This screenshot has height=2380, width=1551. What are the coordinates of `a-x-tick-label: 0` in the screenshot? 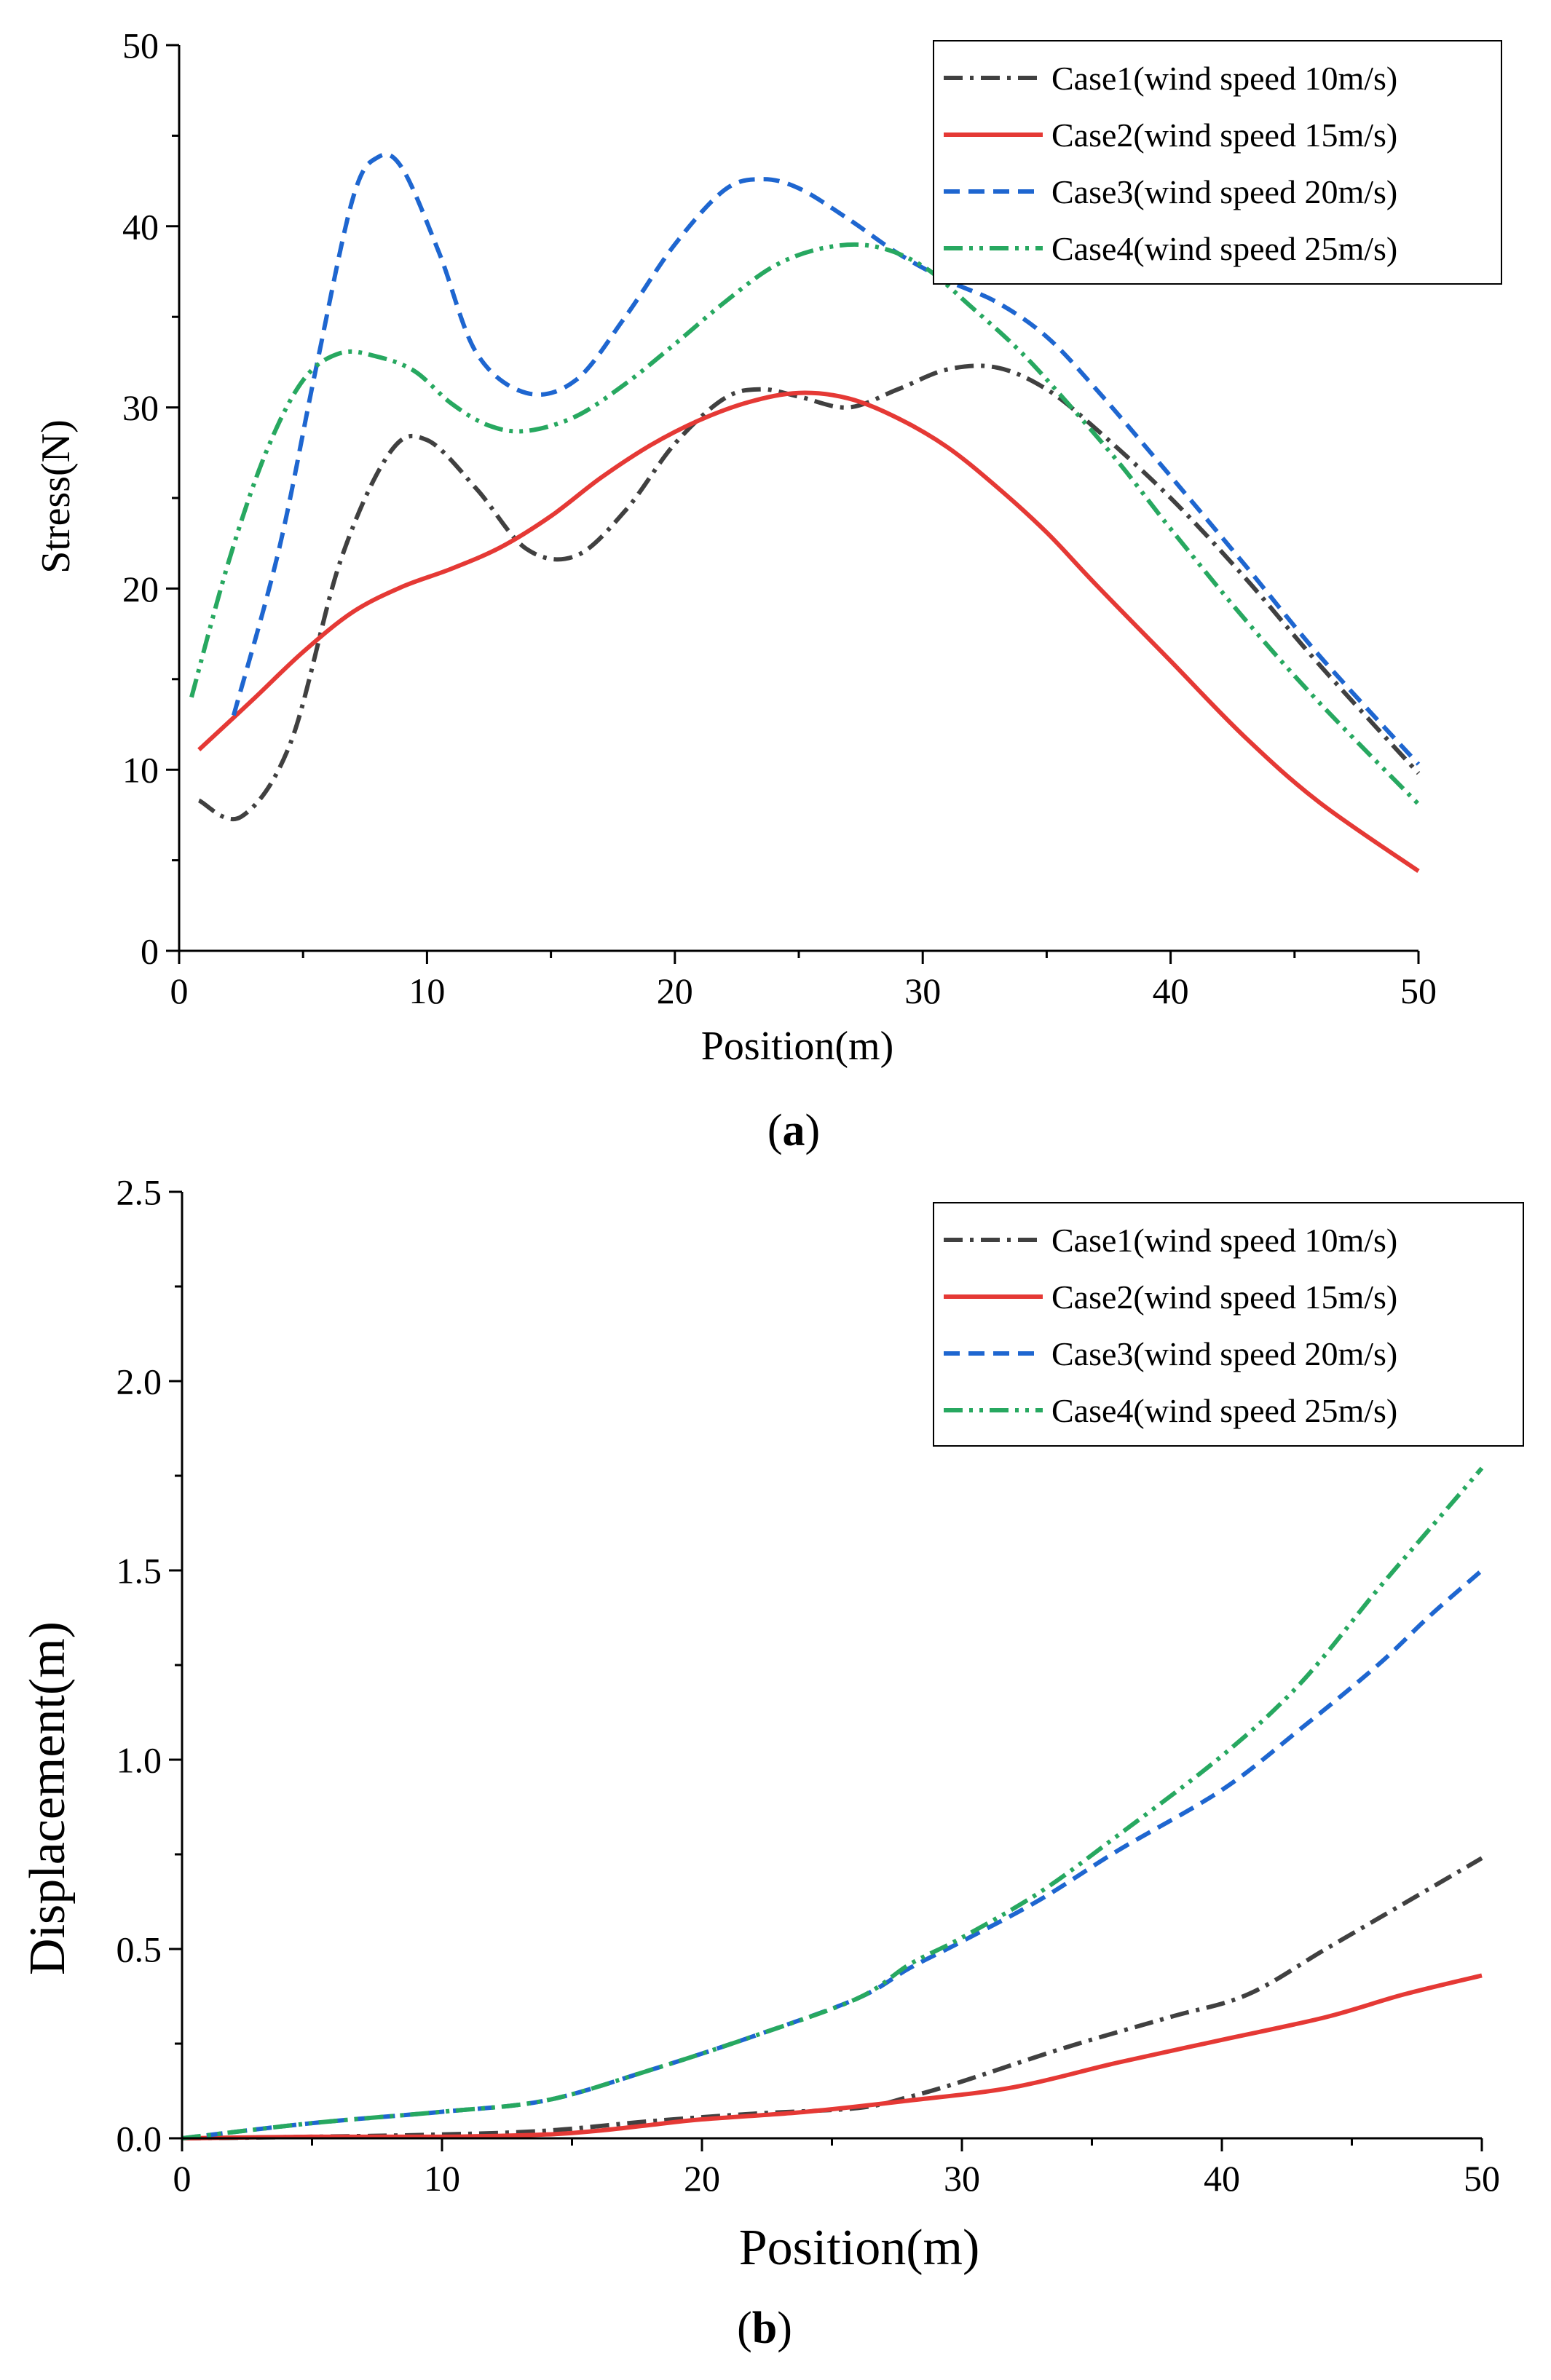 It's located at (179, 990).